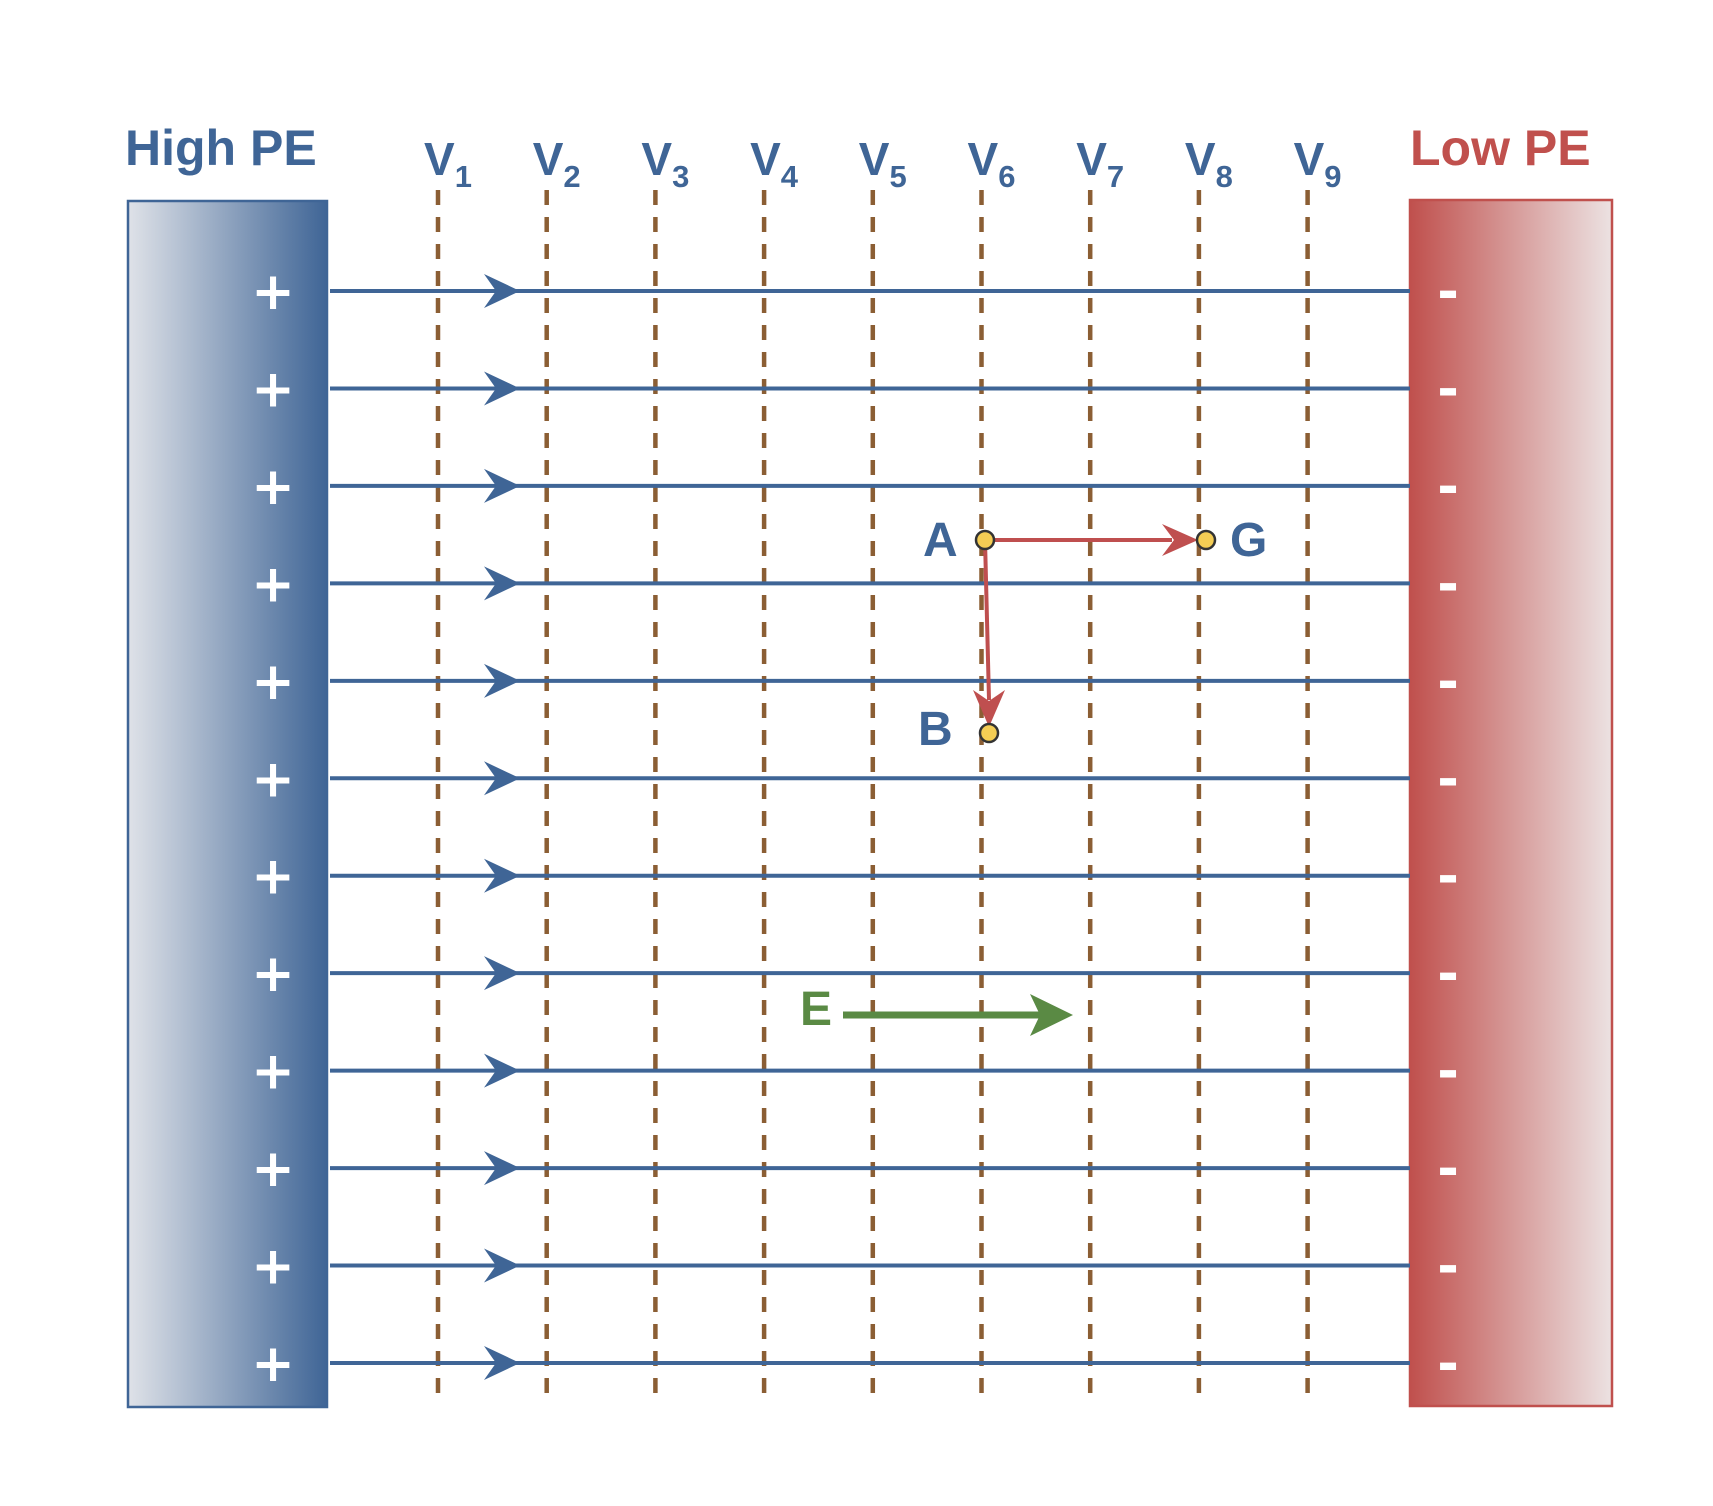 The image size is (1713, 1506). Describe the element at coordinates (940, 540) in the screenshot. I see `label-a: A` at that location.